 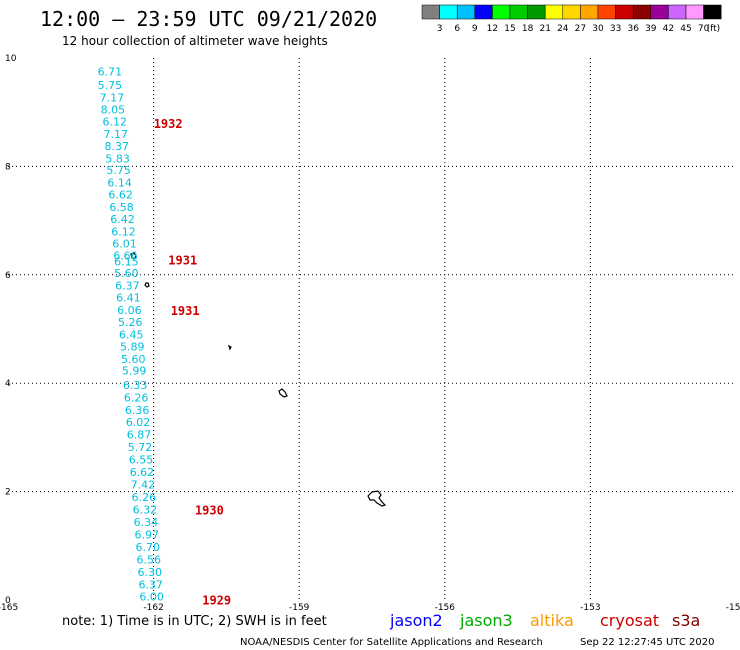 I want to click on scale-label: 9, so click(x=475, y=29).